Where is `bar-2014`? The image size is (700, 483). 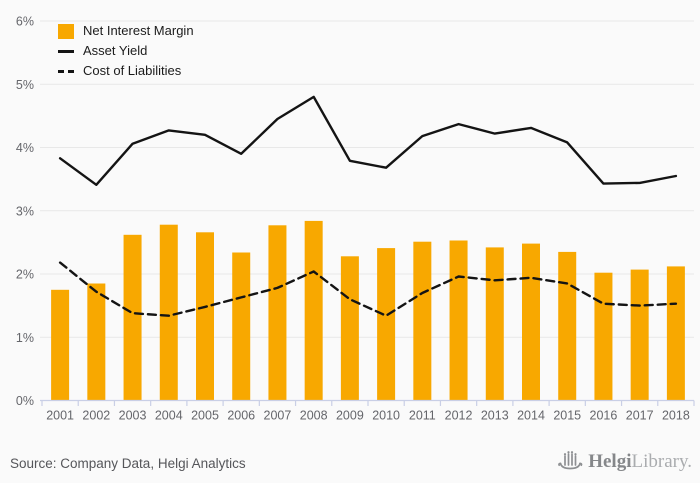 bar-2014 is located at coordinates (531, 322).